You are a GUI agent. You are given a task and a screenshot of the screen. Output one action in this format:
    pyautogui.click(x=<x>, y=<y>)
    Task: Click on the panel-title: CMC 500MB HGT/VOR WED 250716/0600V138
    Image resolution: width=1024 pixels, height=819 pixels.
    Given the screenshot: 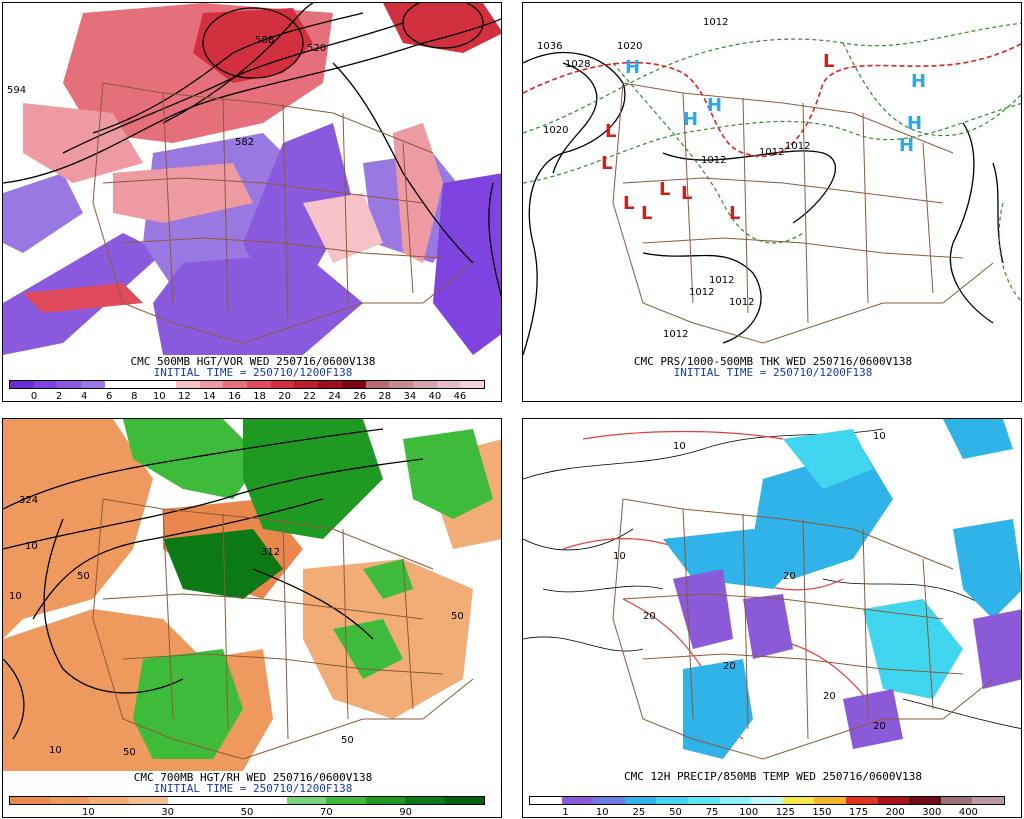 What is the action you would take?
    pyautogui.click(x=253, y=361)
    